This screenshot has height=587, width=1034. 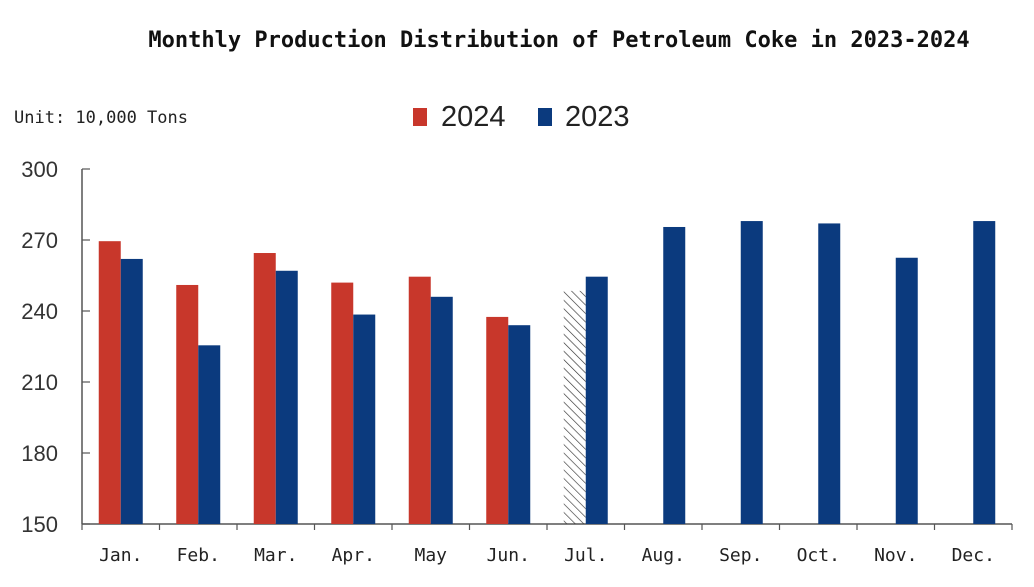 I want to click on legend: 2024 2023, so click(x=521, y=117).